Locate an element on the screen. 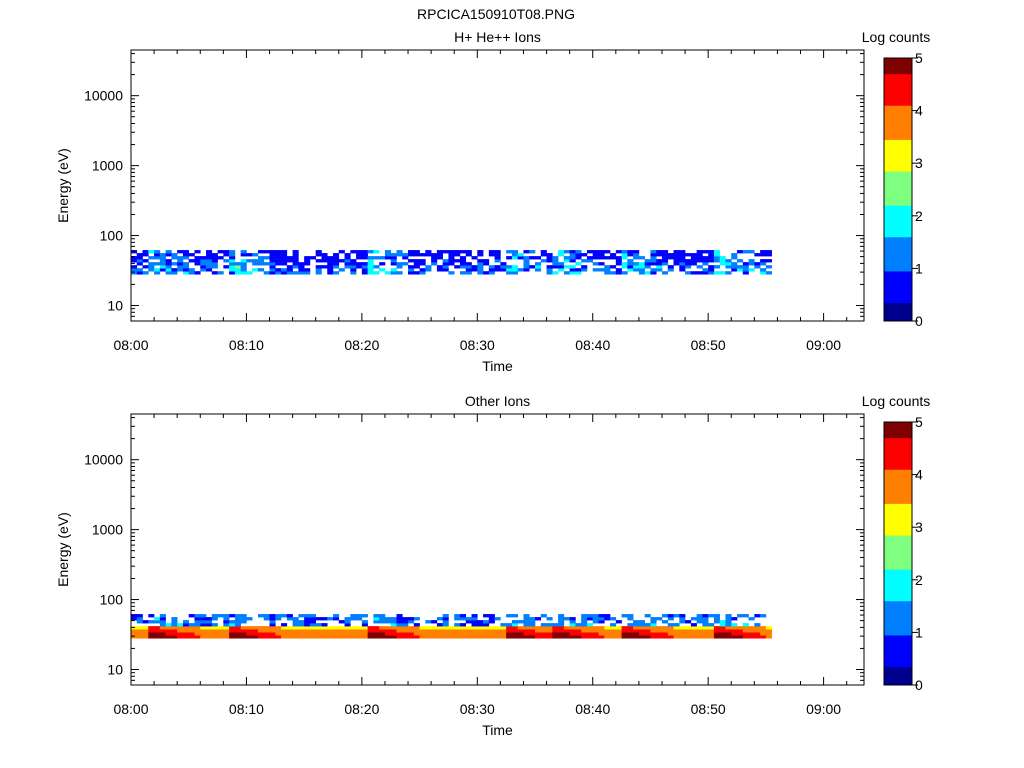 Image resolution: width=1024 pixels, height=768 pixels. colorbar-tick-label: 3 is located at coordinates (919, 163).